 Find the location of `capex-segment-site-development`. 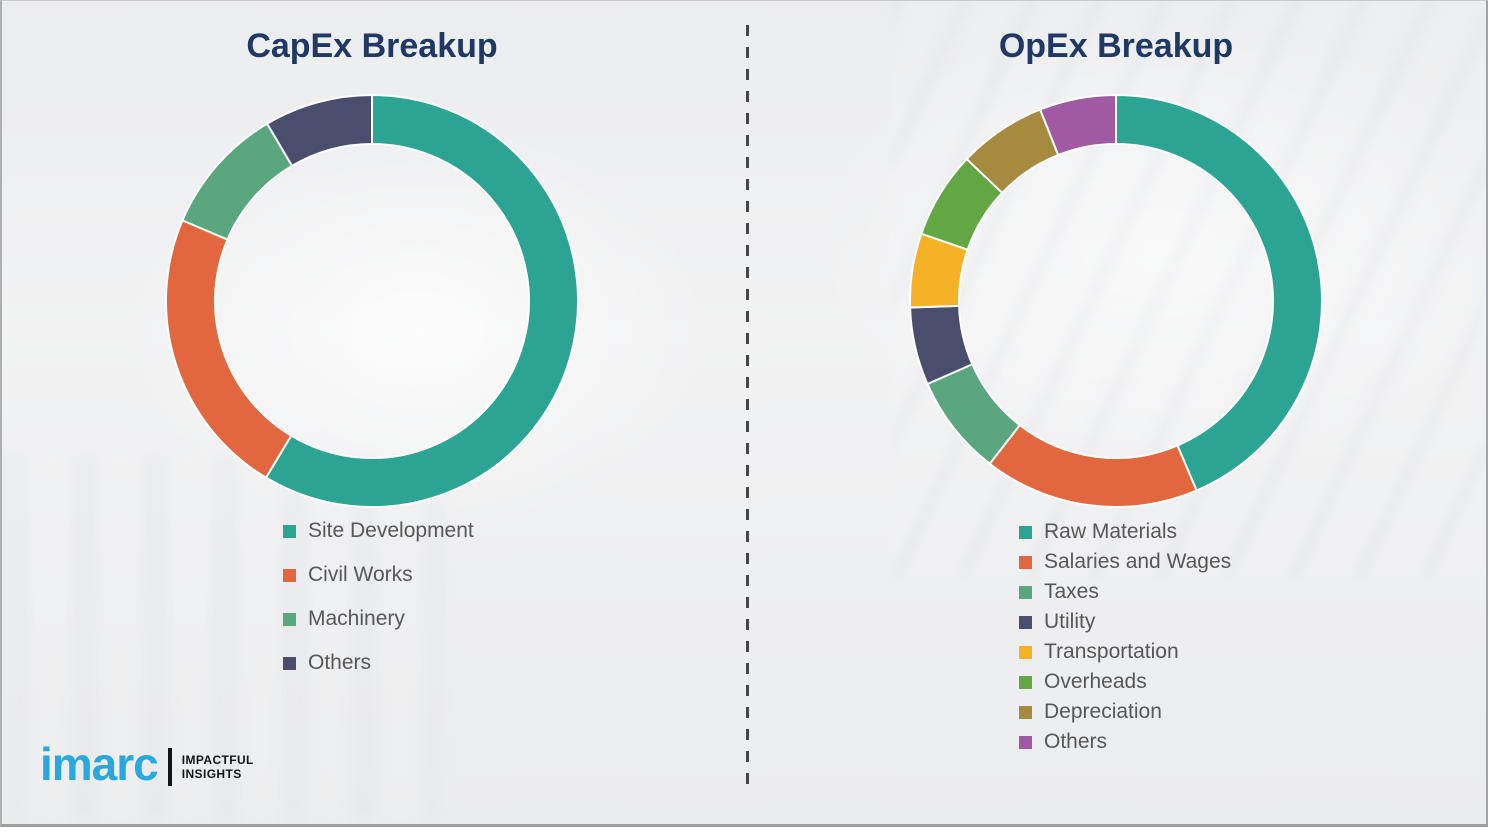

capex-segment-site-development is located at coordinates (422, 301).